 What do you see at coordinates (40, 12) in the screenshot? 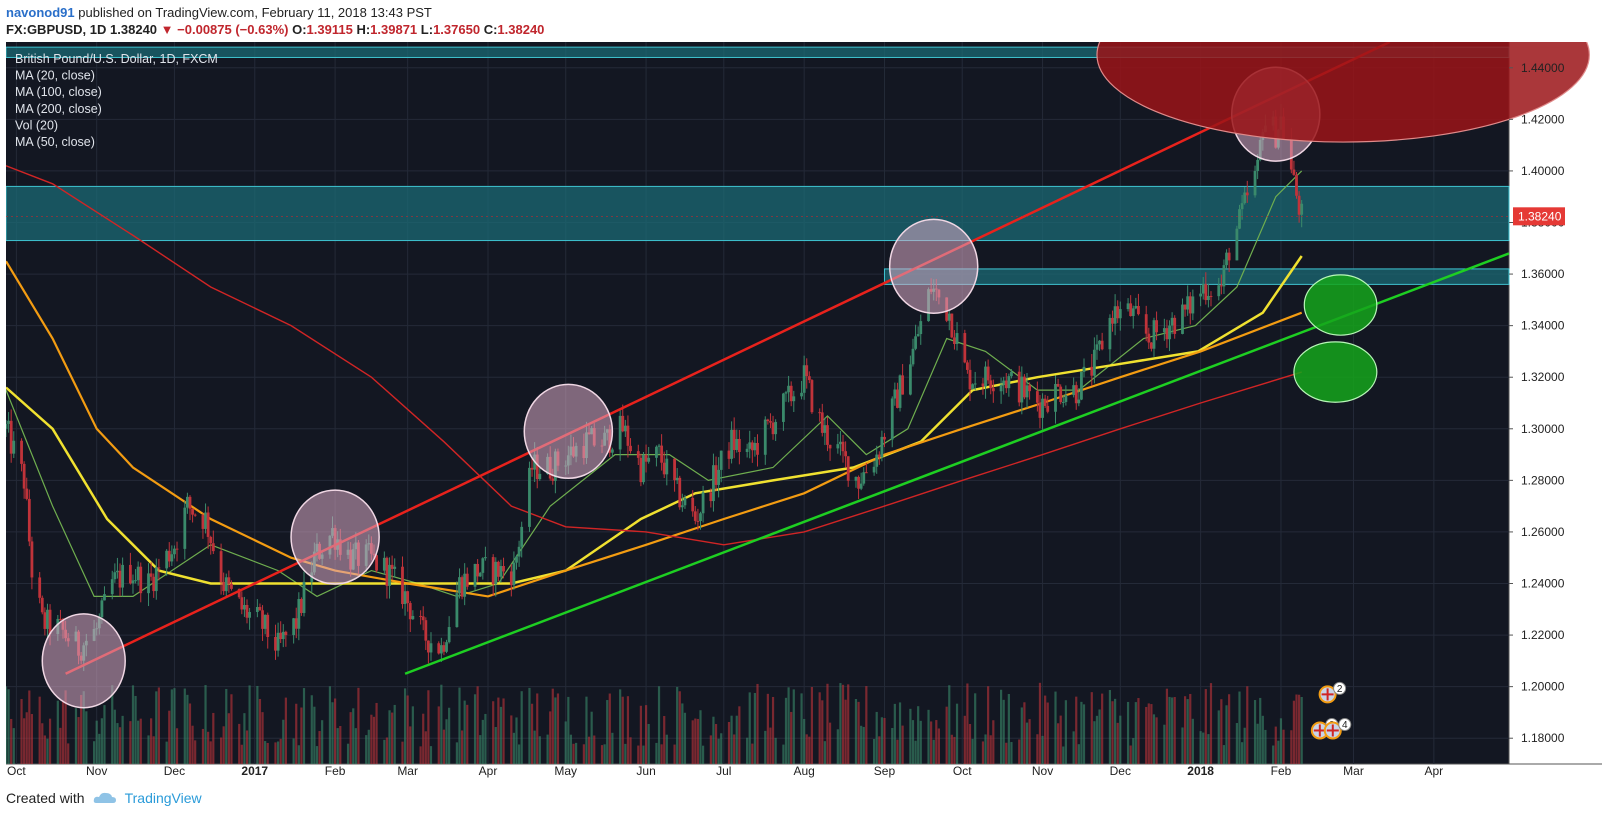
I see `publisher-link: navonod91` at bounding box center [40, 12].